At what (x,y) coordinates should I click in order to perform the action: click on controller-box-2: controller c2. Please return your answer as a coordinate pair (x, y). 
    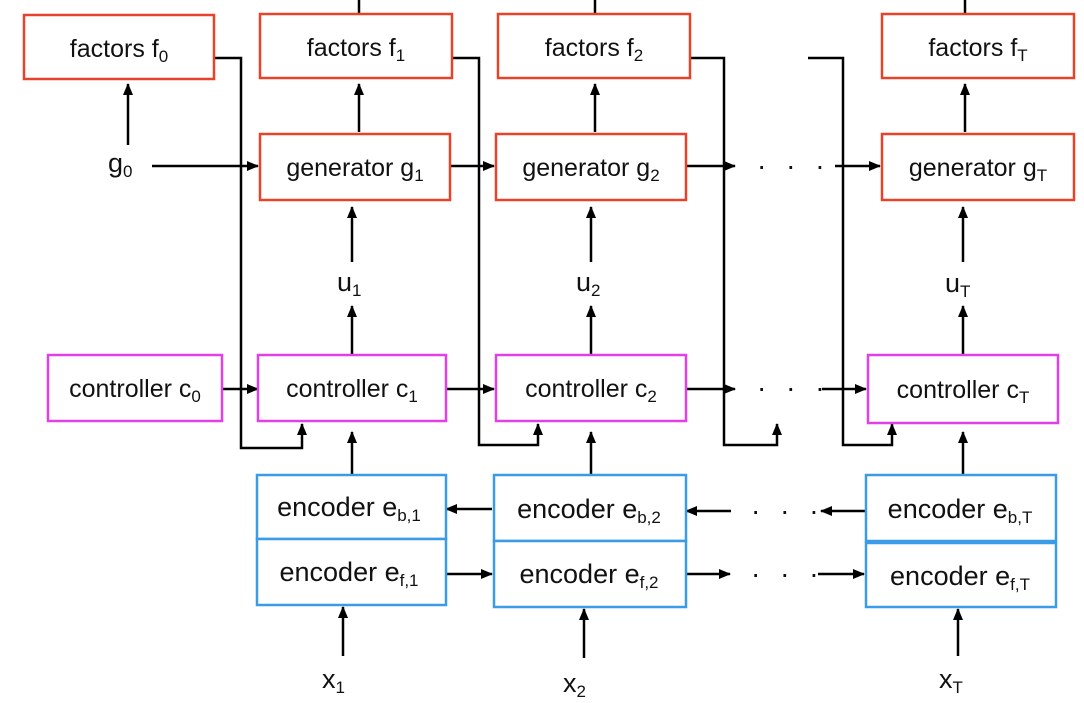
    Looking at the image, I should click on (591, 388).